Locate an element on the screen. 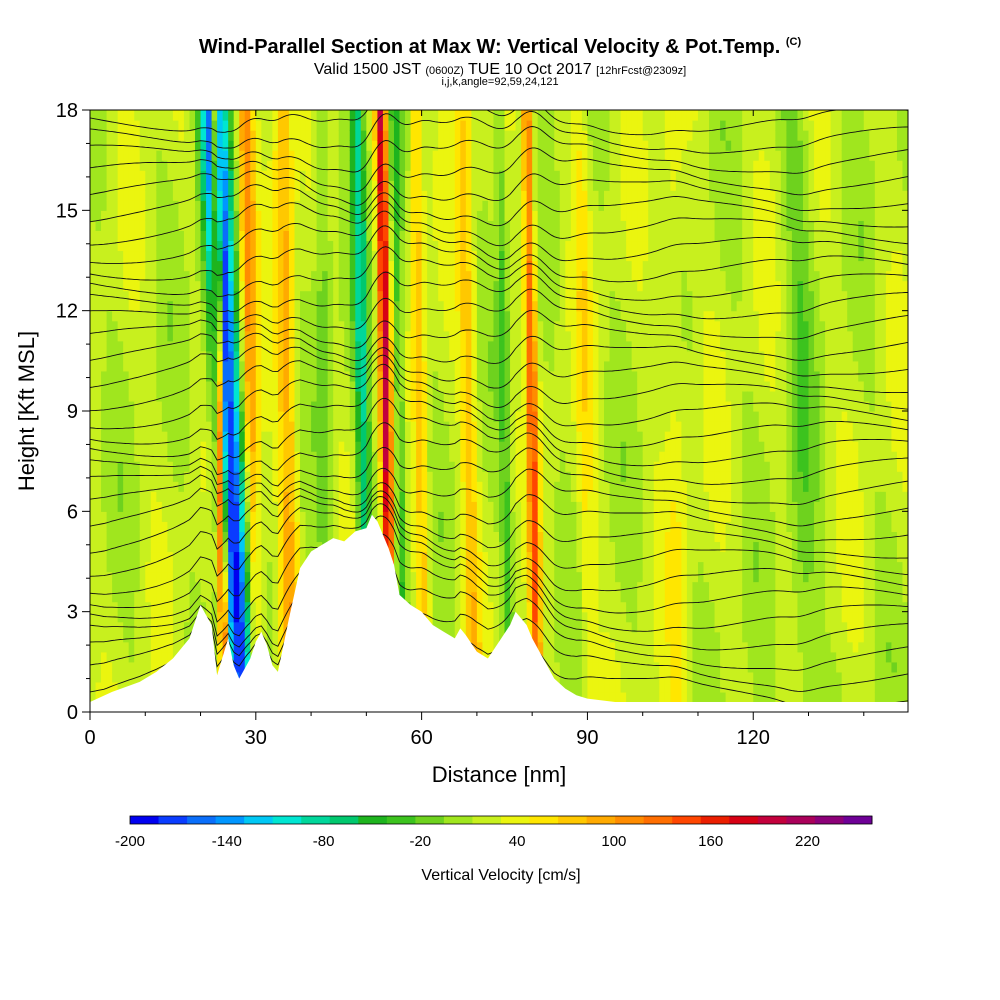 The height and width of the screenshot is (1000, 1000). copyright-mark: (C) is located at coordinates (793, 42).